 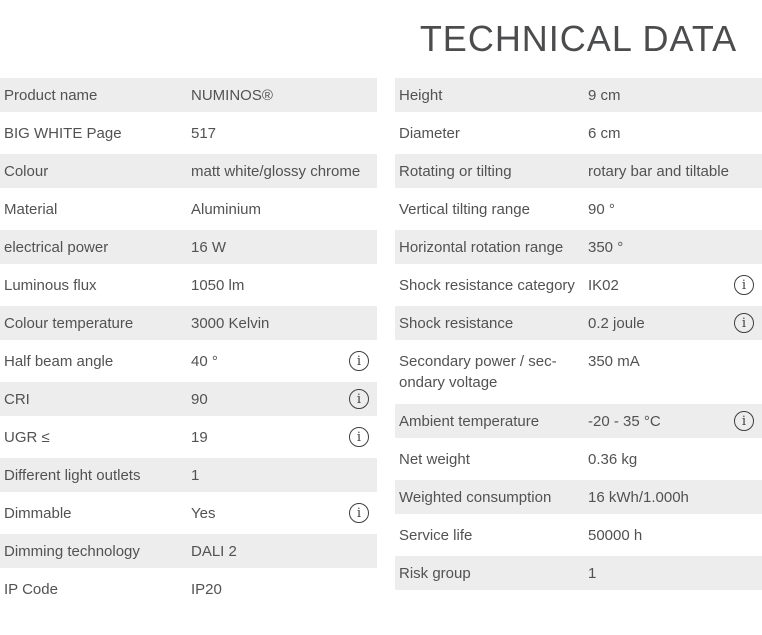 I want to click on spec-label: UGR ≤, so click(x=27, y=437).